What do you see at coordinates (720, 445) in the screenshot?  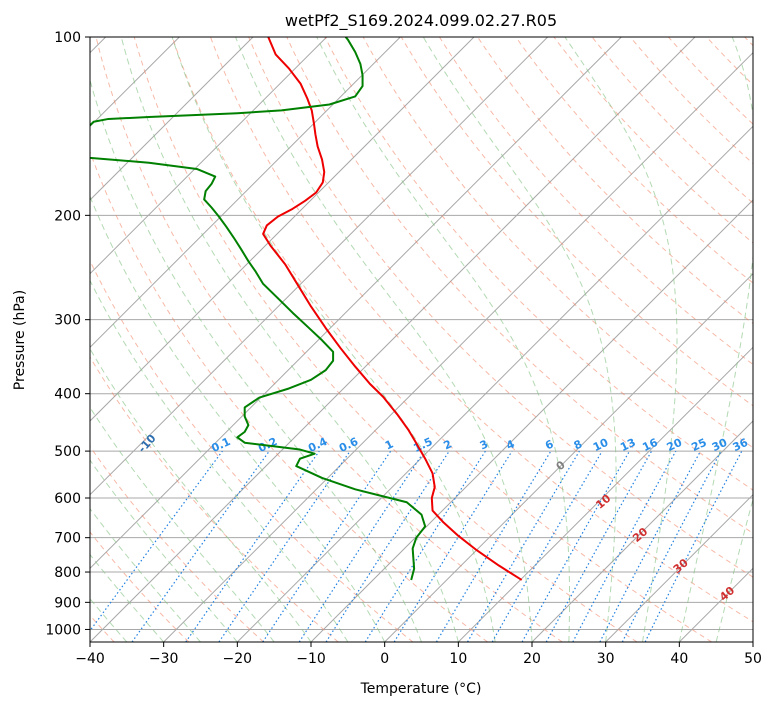 I see `mixing-ratio-label: 30` at bounding box center [720, 445].